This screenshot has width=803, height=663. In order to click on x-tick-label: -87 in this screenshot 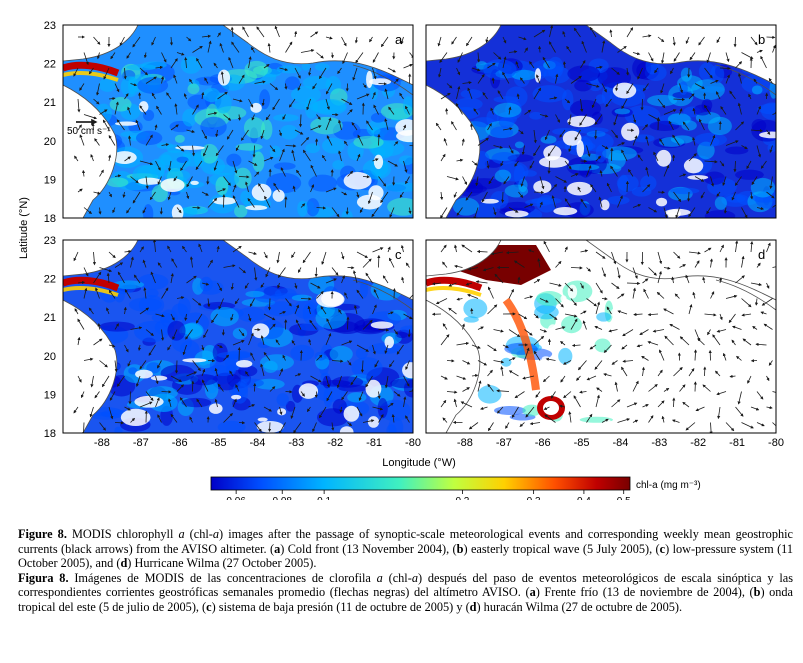, I will do `click(504, 443)`.